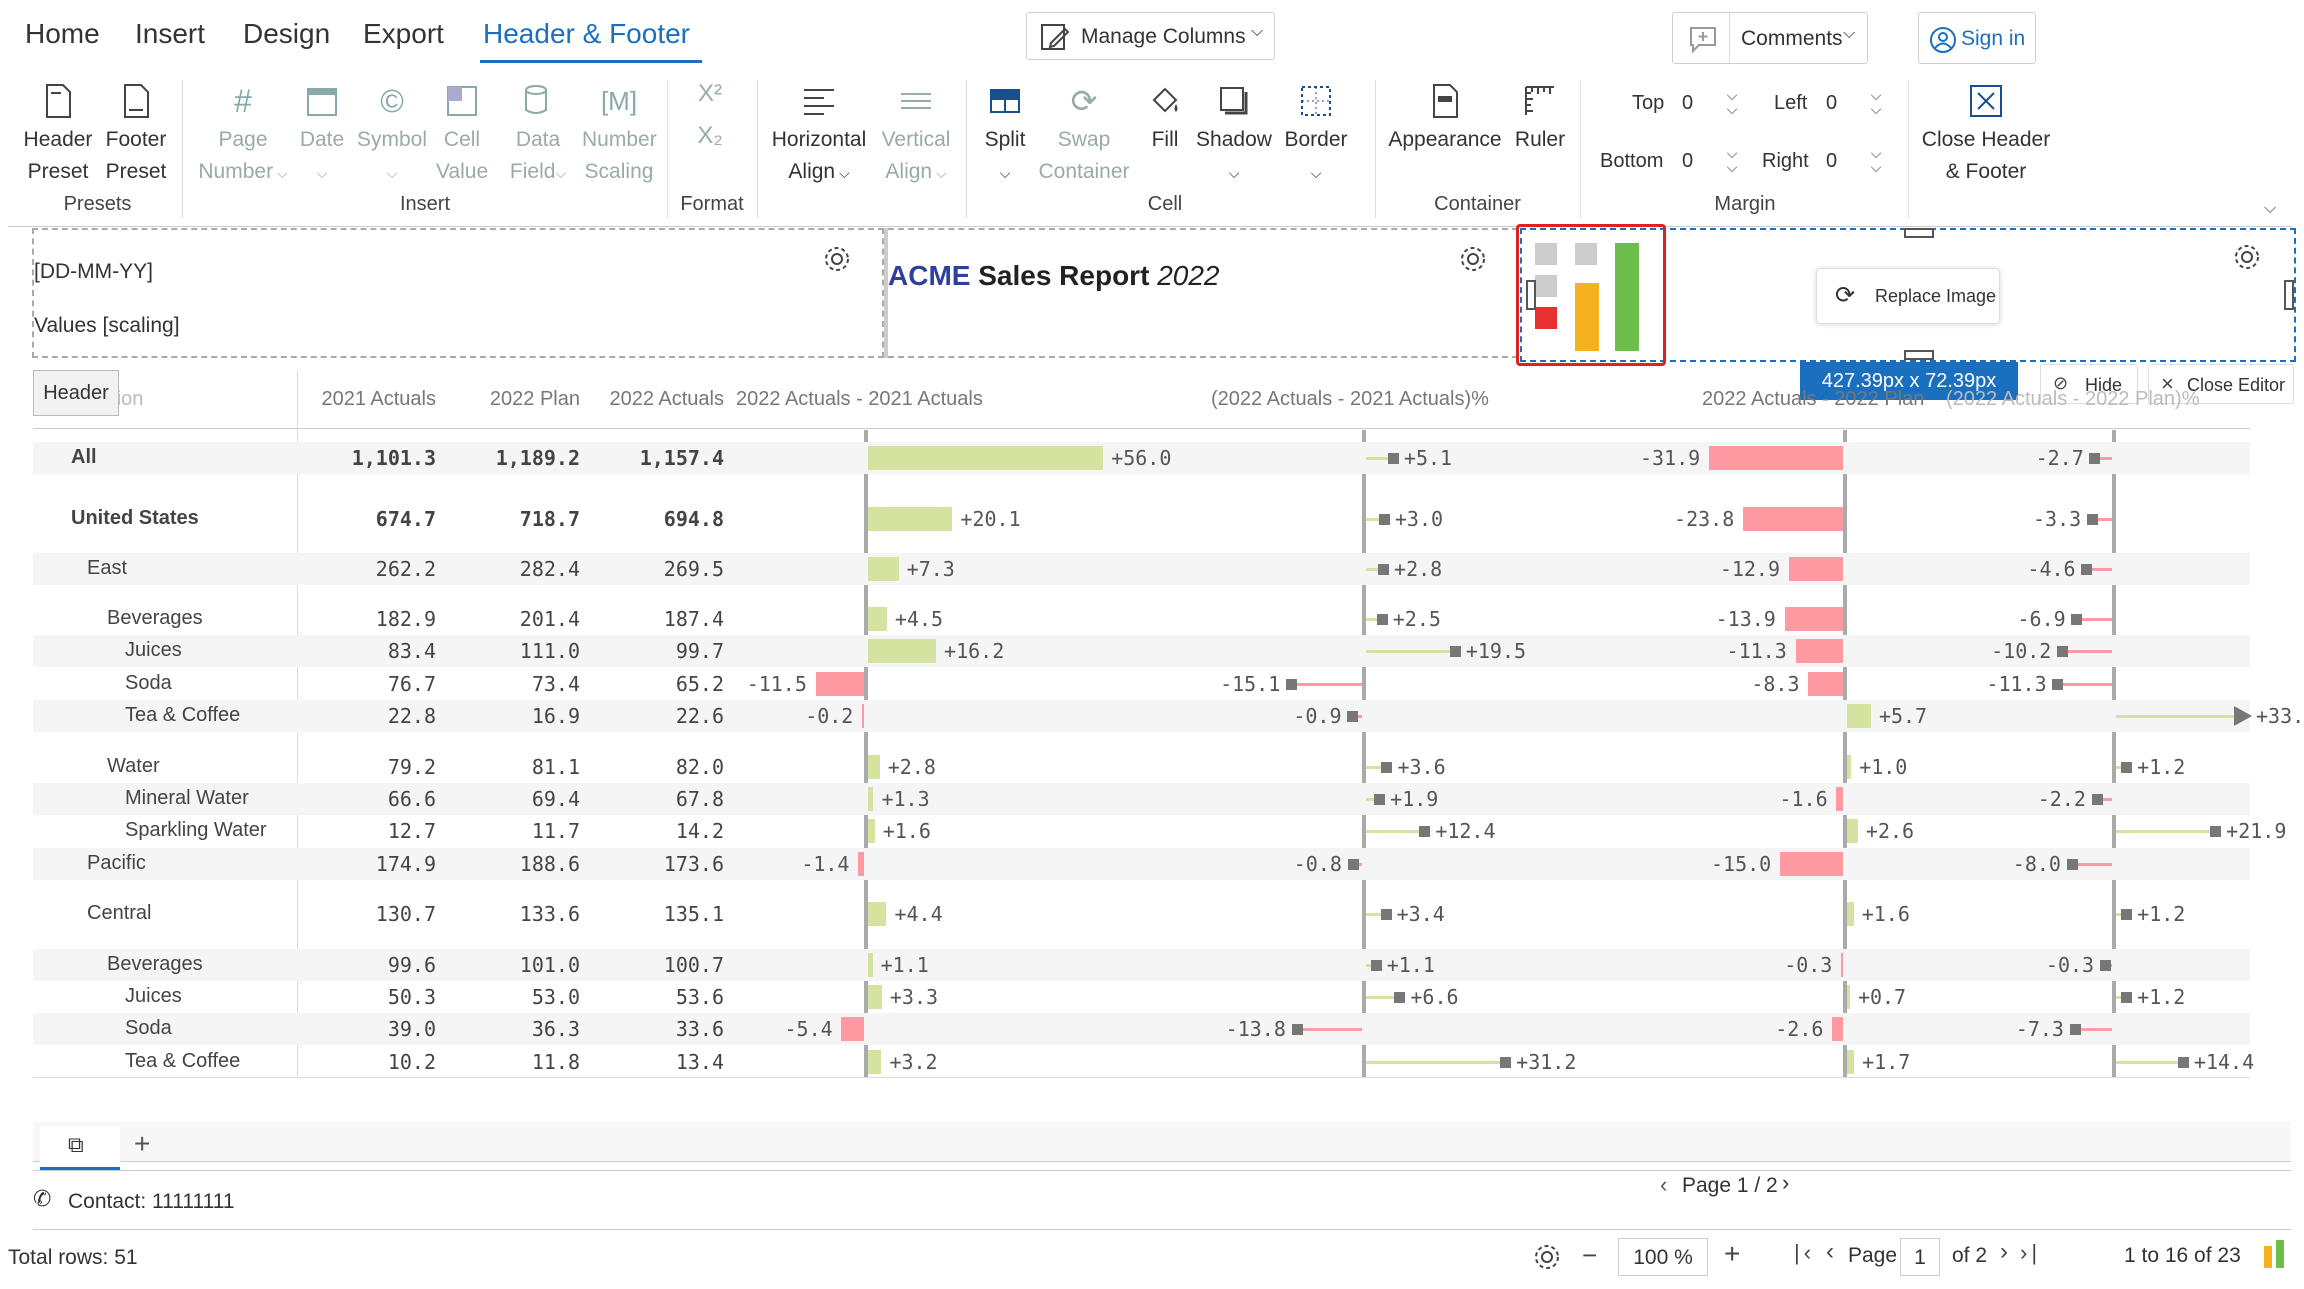  Describe the element at coordinates (1876, 160) in the screenshot. I see `margin-right-stepper: ⌵ ⌵` at that location.